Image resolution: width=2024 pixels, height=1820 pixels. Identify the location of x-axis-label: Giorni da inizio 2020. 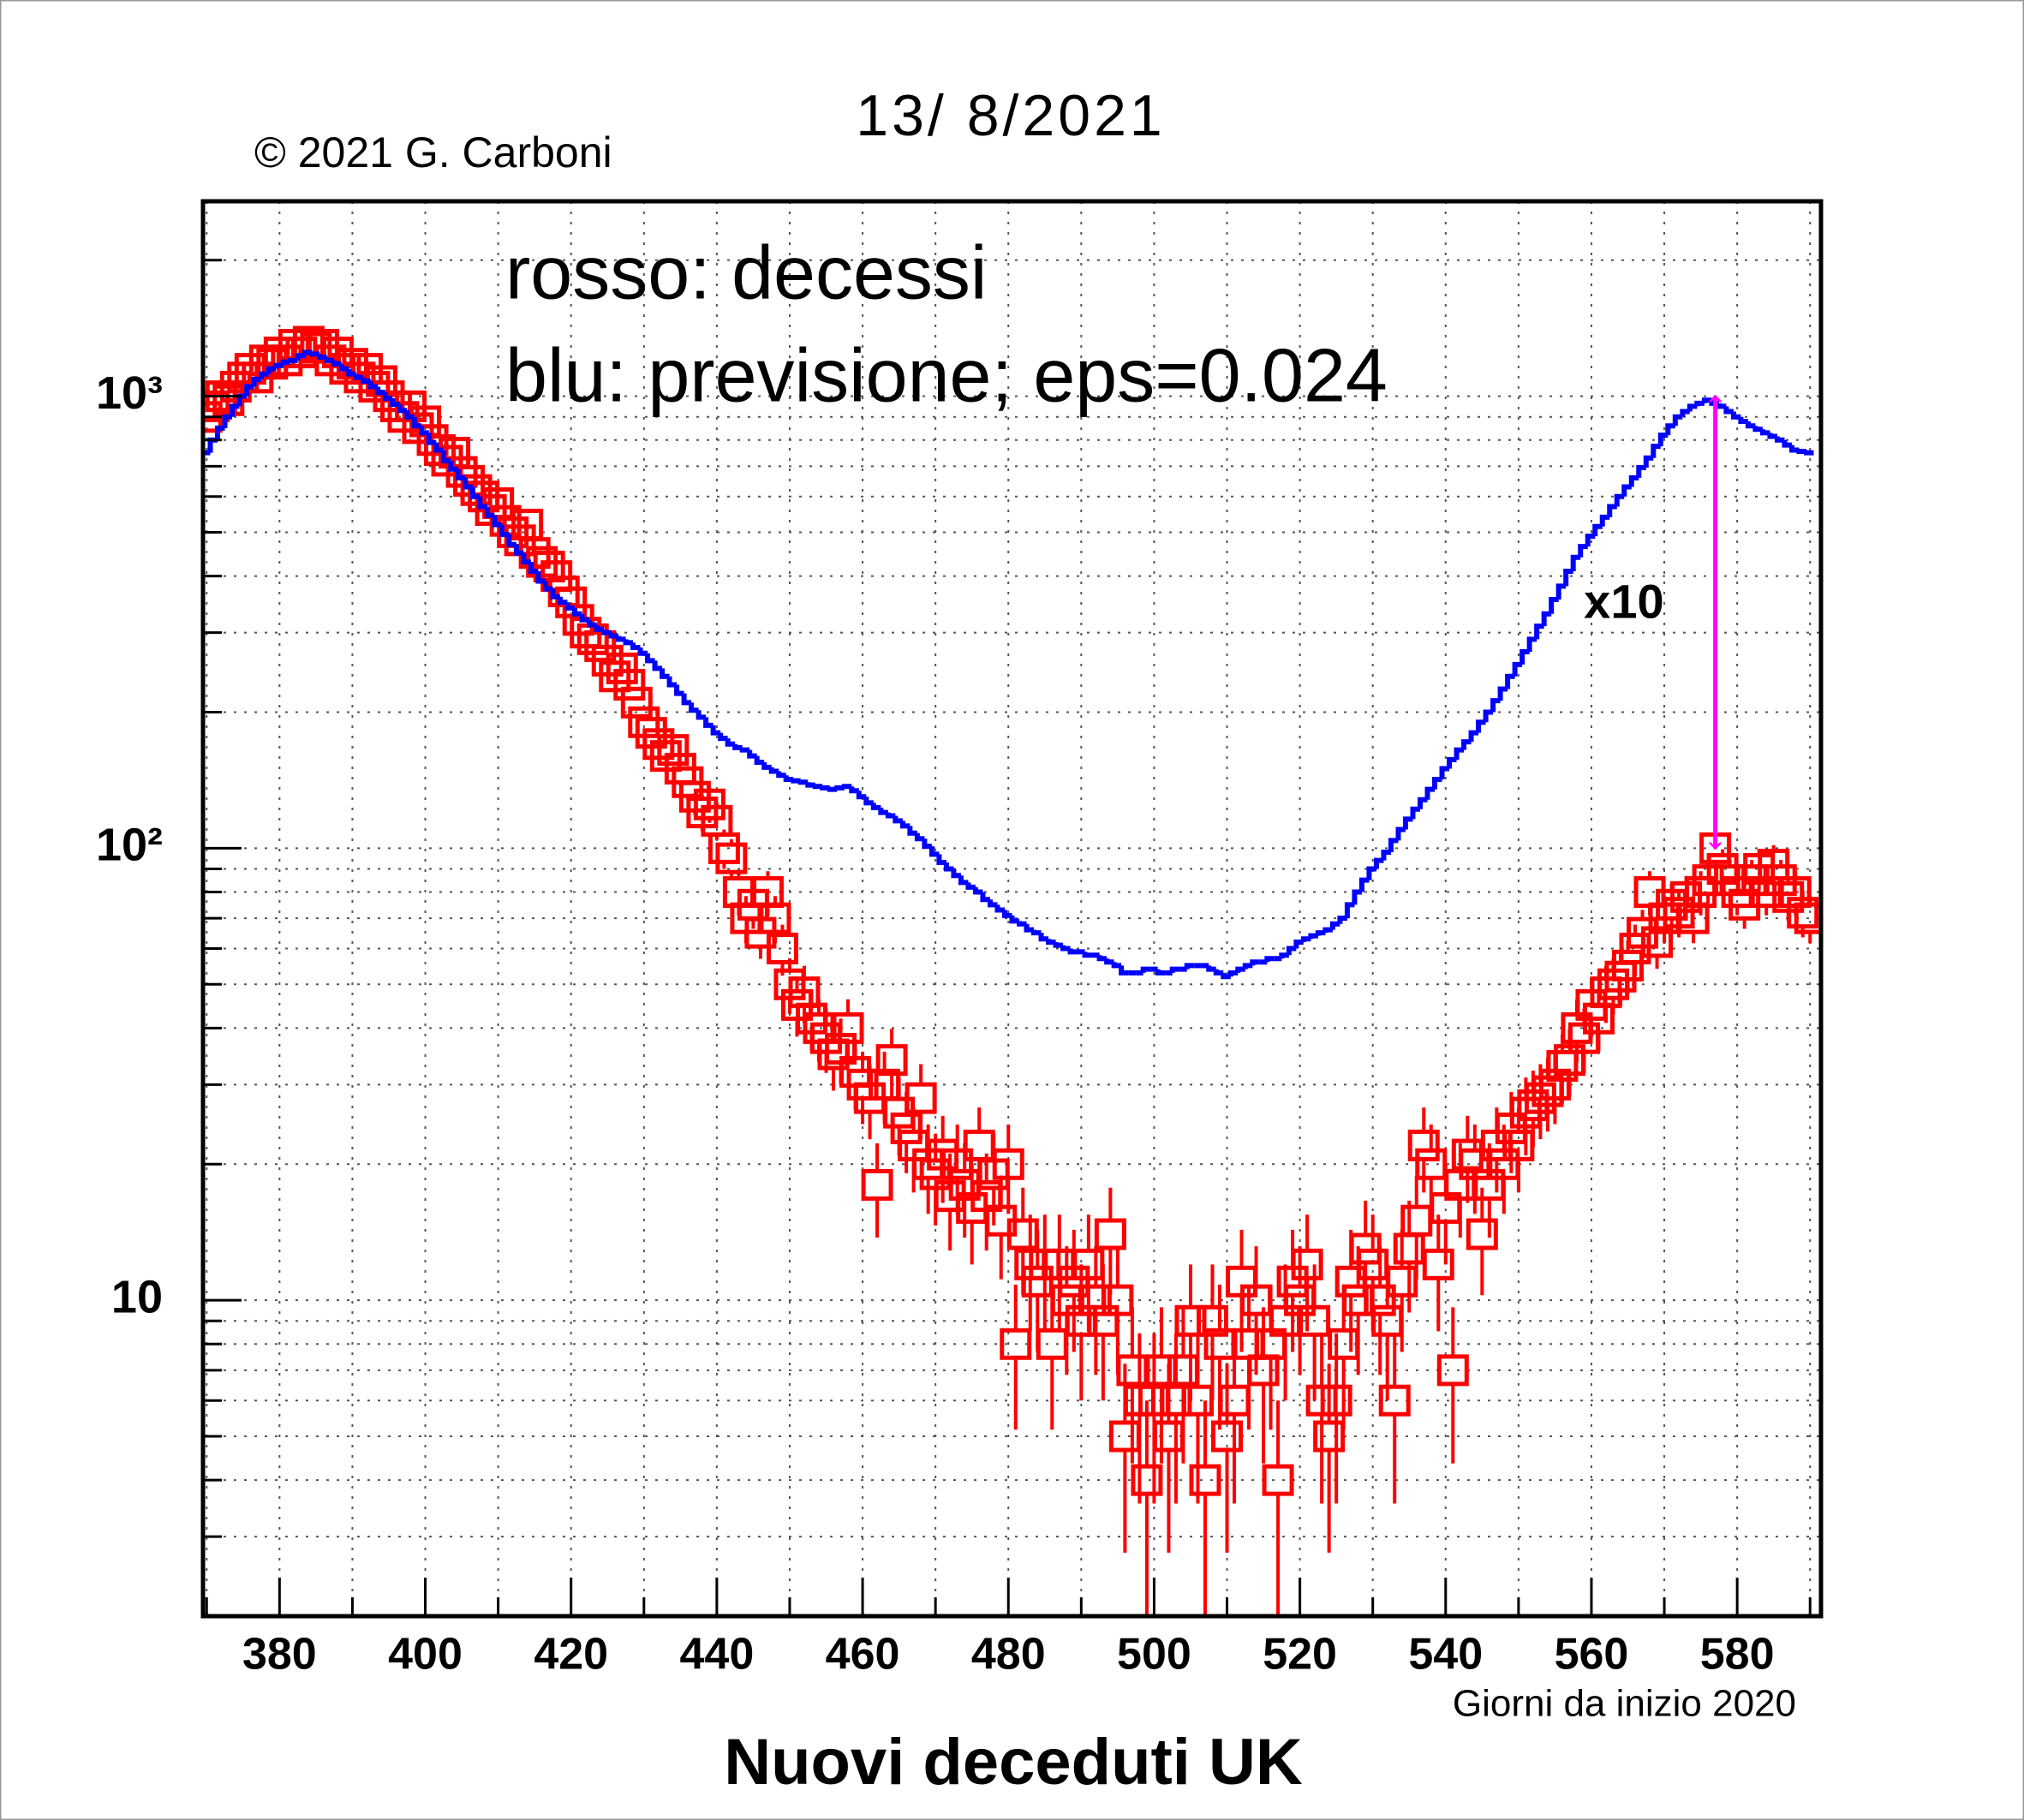
(1624, 1704).